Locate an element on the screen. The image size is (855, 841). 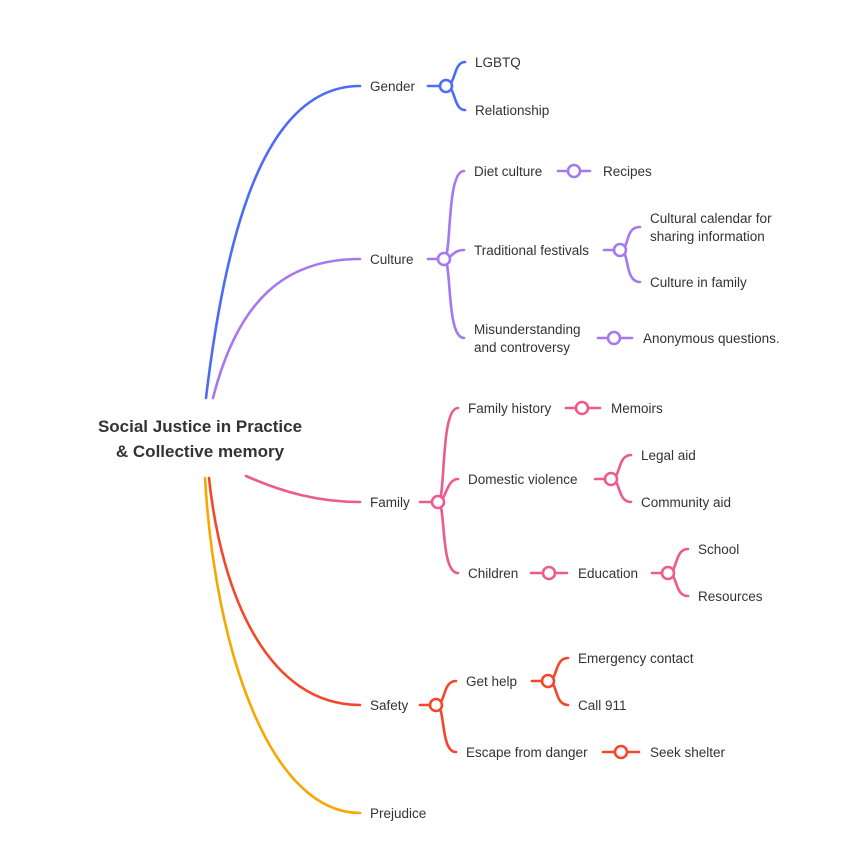
node-resources: Resources is located at coordinates (730, 596).